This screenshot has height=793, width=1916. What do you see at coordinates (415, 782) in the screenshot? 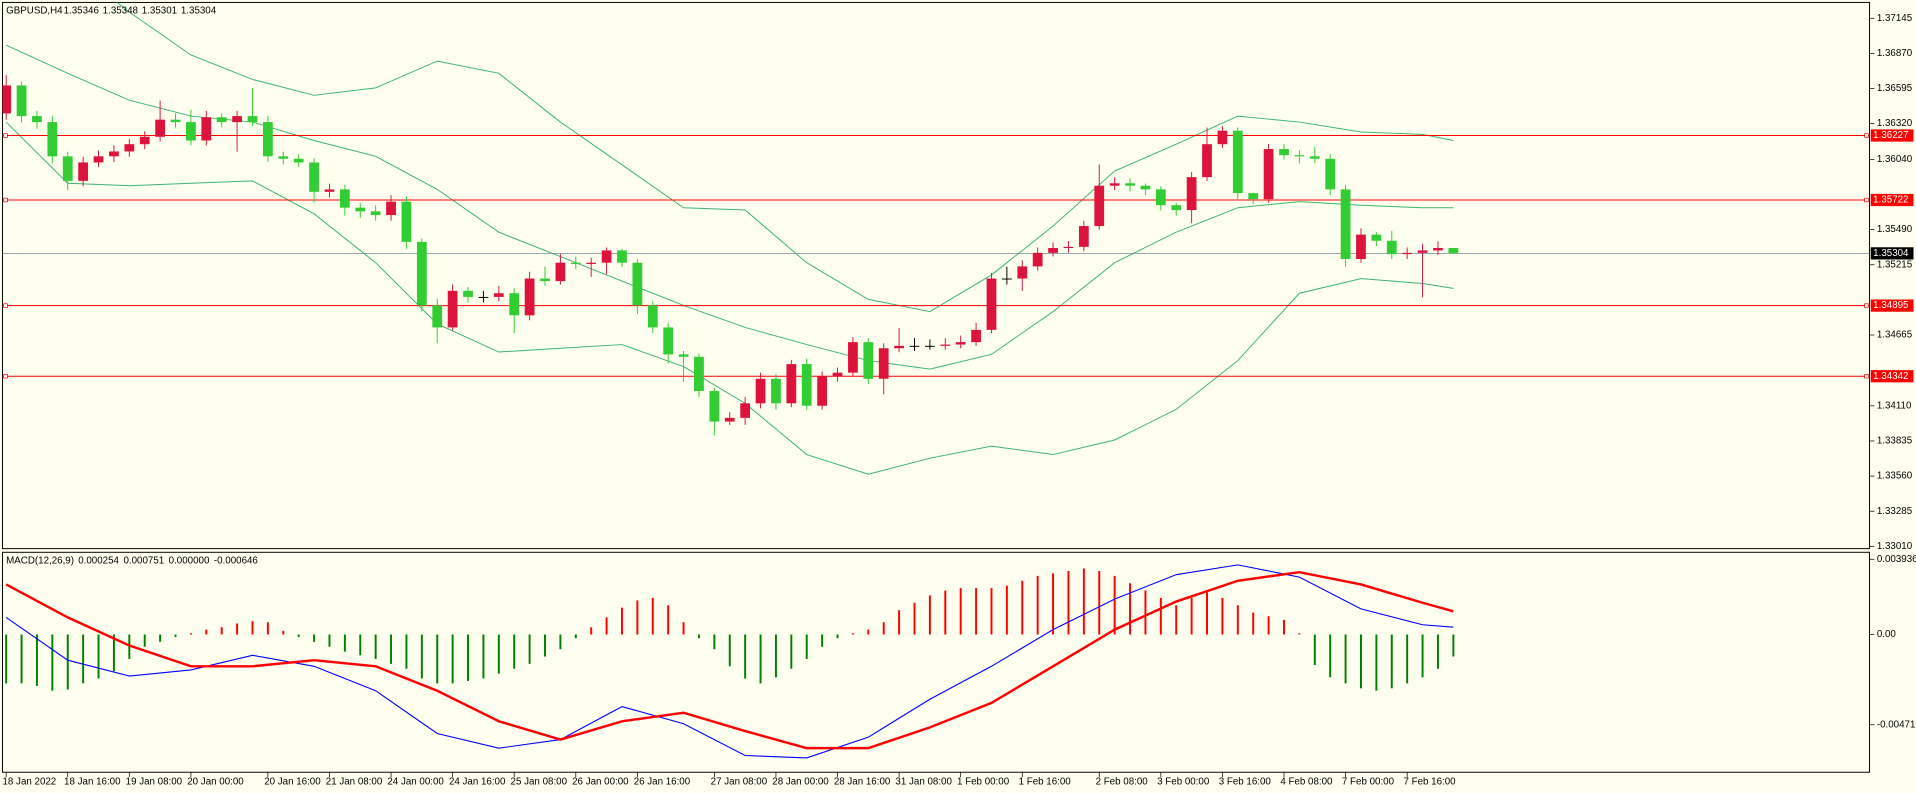
I see `x-tick-label: 24 Jan 00:00` at bounding box center [415, 782].